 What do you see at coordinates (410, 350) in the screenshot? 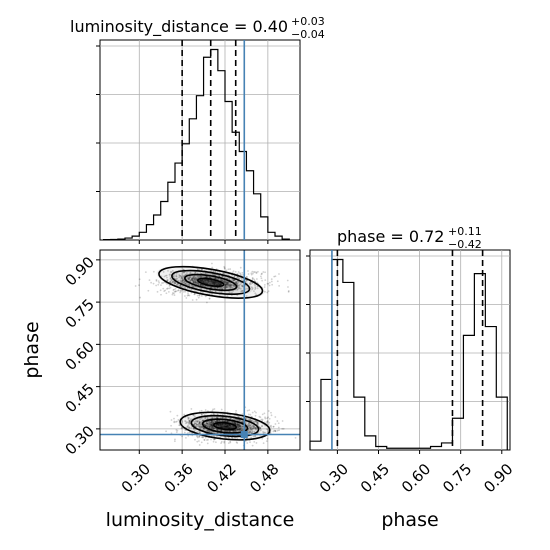
I see `phase-quantile-lines` at bounding box center [410, 350].